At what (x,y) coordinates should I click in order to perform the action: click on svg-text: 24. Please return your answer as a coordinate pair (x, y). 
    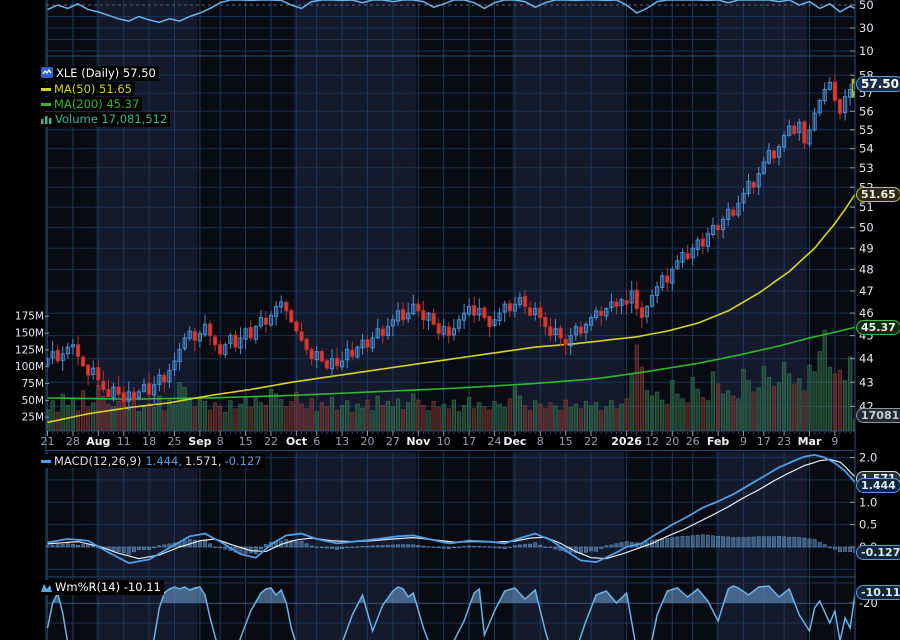
    Looking at the image, I should click on (495, 441).